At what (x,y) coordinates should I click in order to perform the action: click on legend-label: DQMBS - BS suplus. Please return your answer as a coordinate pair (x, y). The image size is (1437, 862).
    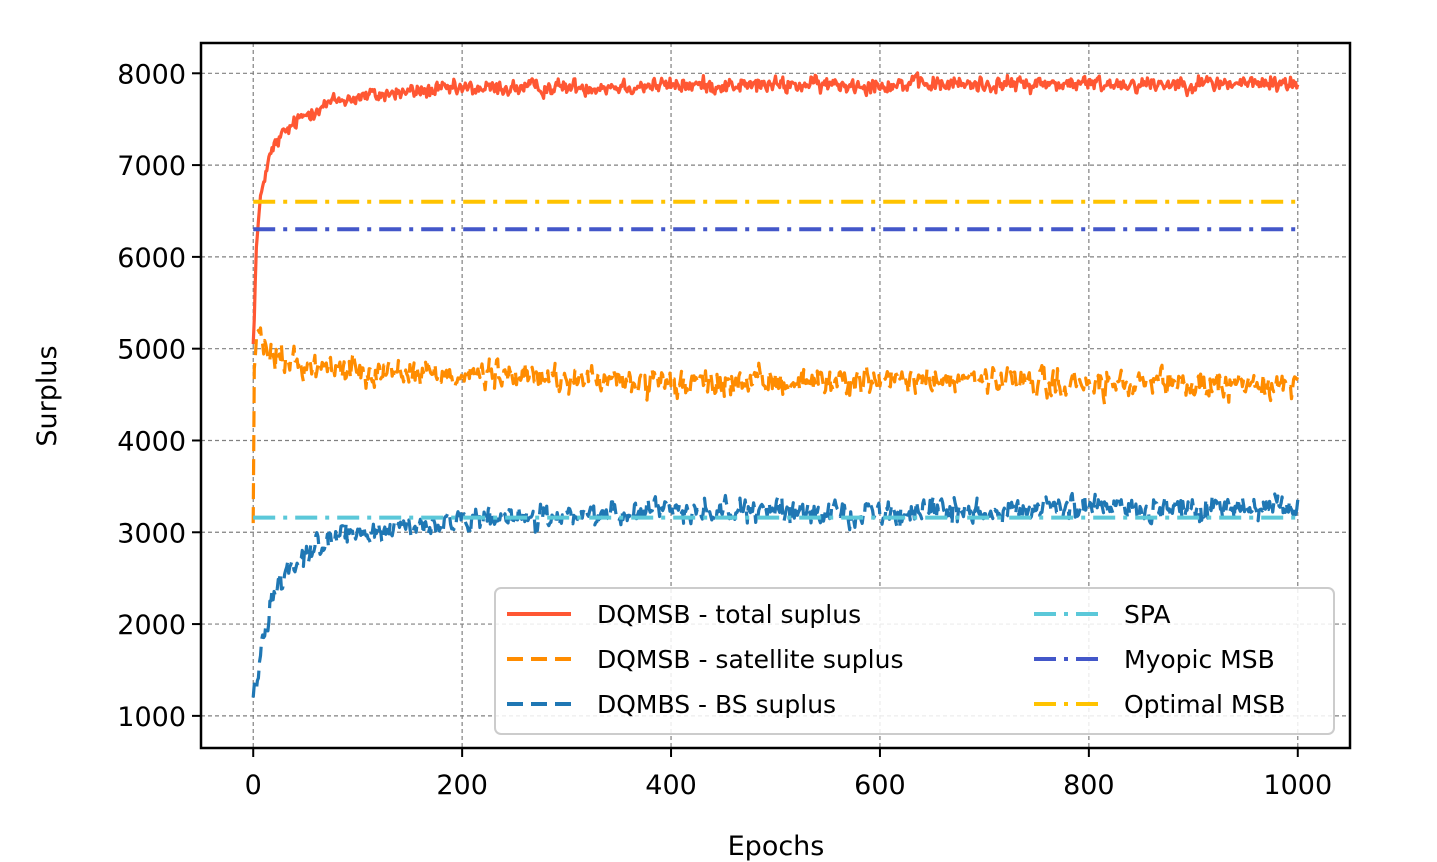
    Looking at the image, I should click on (716, 704).